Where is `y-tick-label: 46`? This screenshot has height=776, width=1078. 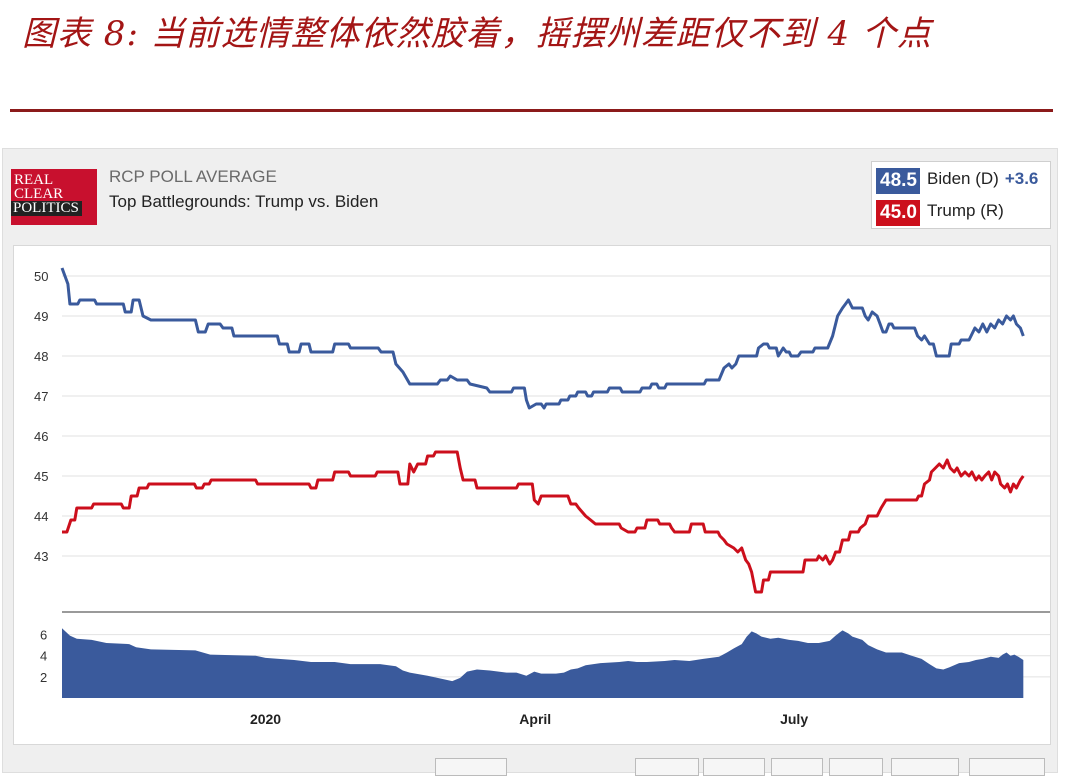 y-tick-label: 46 is located at coordinates (41, 436).